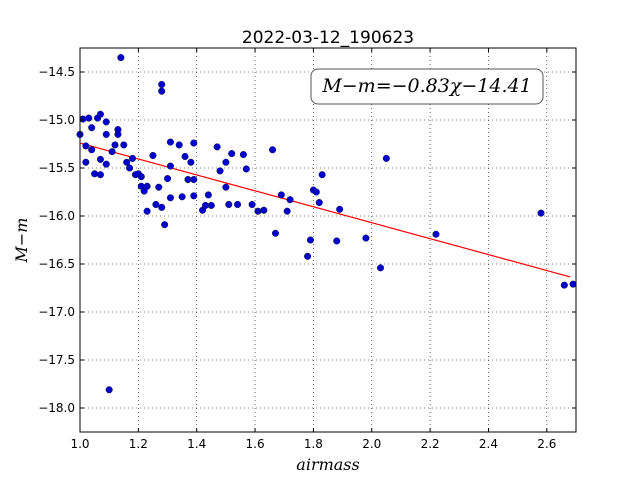  What do you see at coordinates (56, 360) in the screenshot?
I see `y-tick-label: −17.5` at bounding box center [56, 360].